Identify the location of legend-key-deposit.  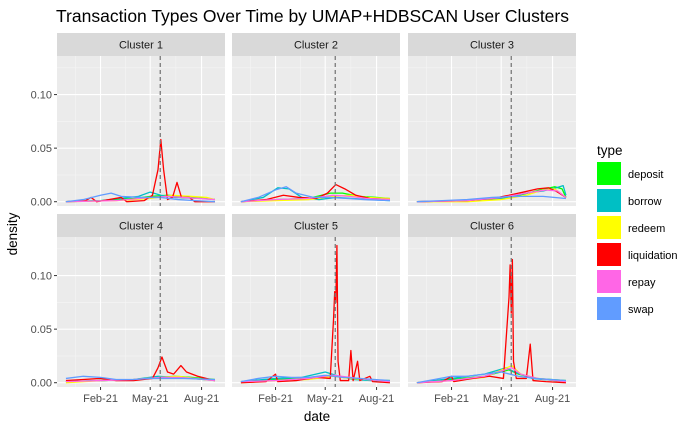
(609, 173).